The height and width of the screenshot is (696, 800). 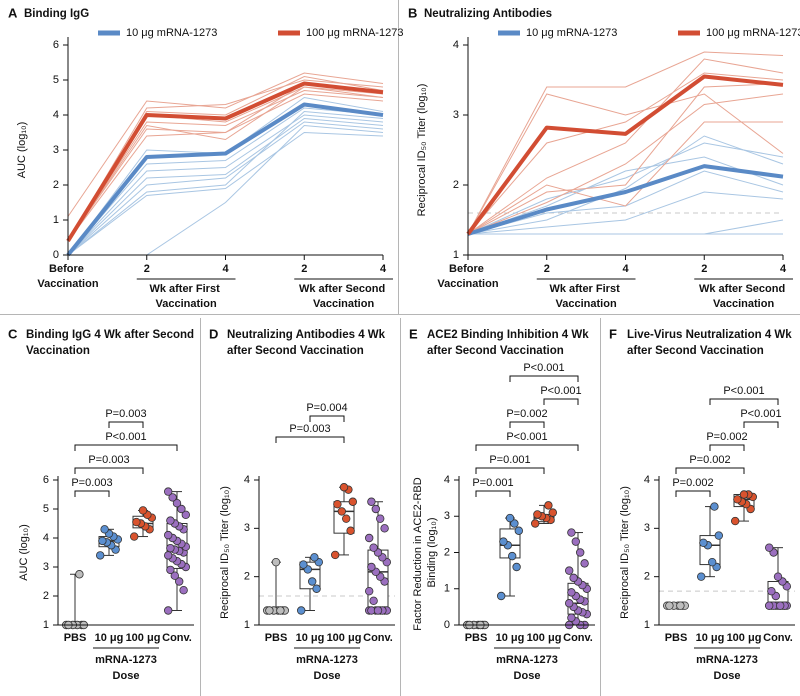 What do you see at coordinates (613, 333) in the screenshot?
I see `panel-letter: F` at bounding box center [613, 333].